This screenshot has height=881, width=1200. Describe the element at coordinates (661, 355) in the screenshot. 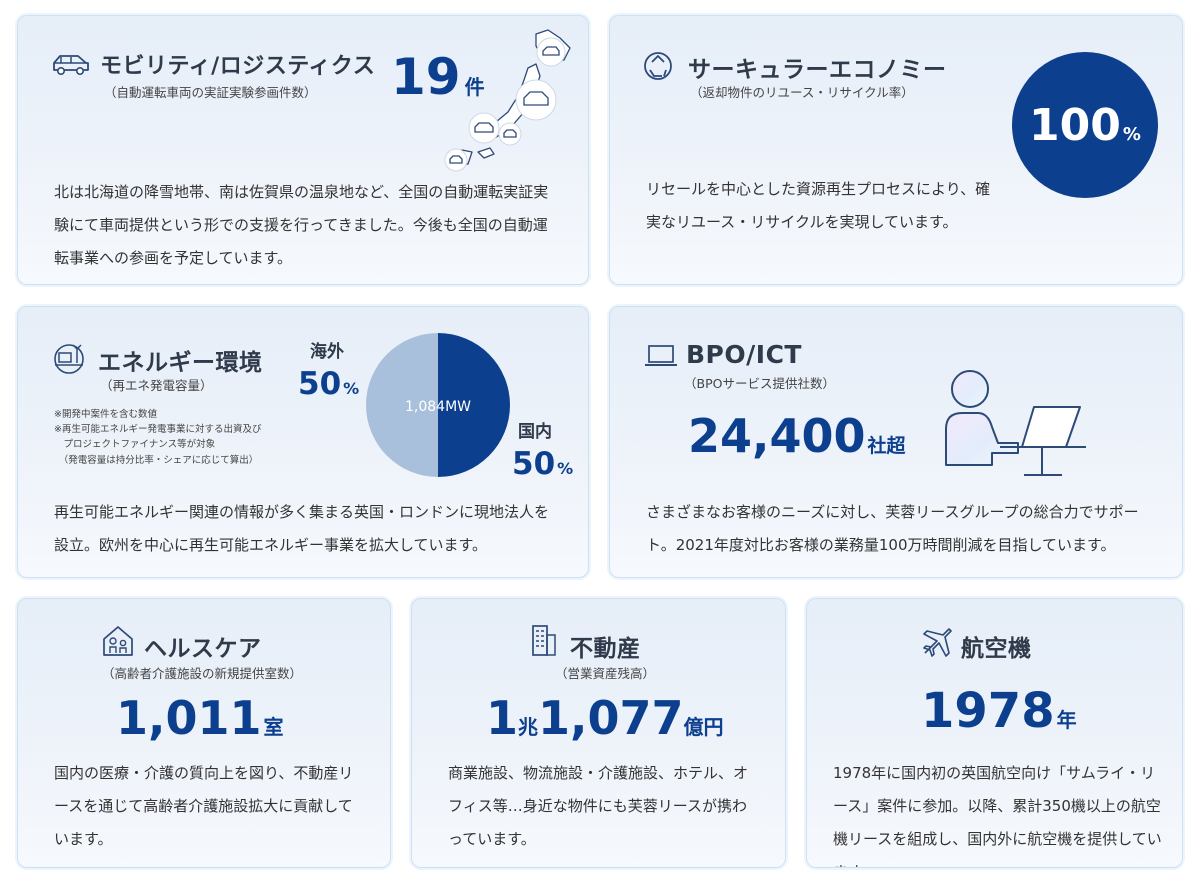

I see `laptop-icon` at that location.